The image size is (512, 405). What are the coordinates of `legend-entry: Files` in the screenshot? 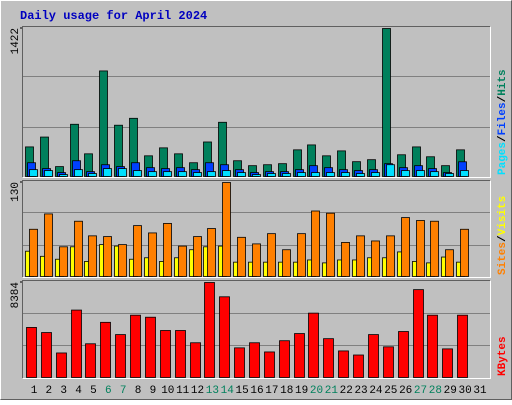 It's located at (503, 118).